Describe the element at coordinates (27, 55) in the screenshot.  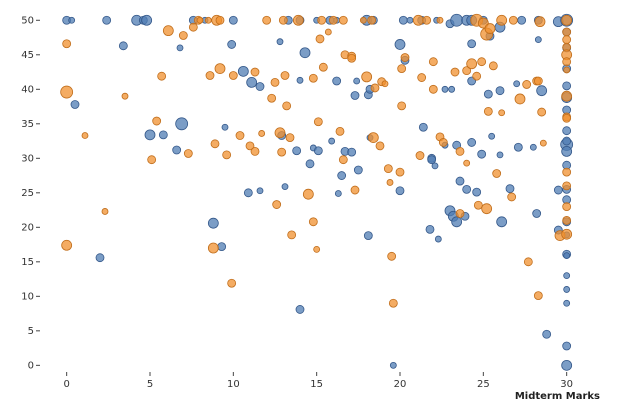
I see `y-tick-label: 45` at that location.